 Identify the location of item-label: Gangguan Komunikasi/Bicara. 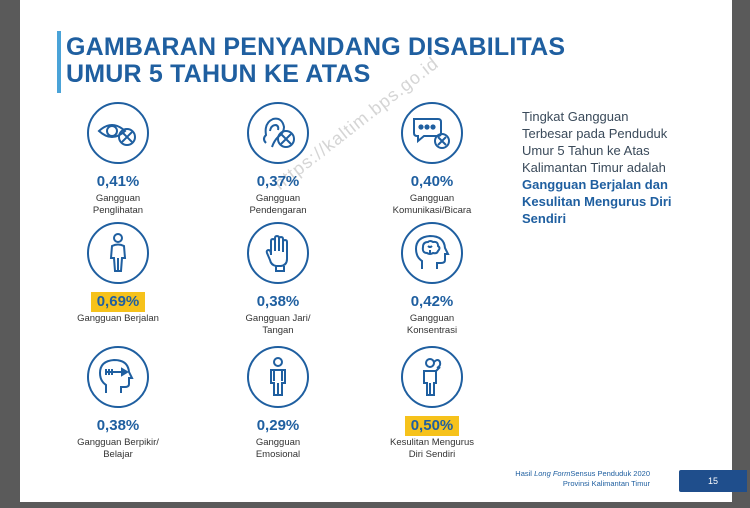
(432, 204).